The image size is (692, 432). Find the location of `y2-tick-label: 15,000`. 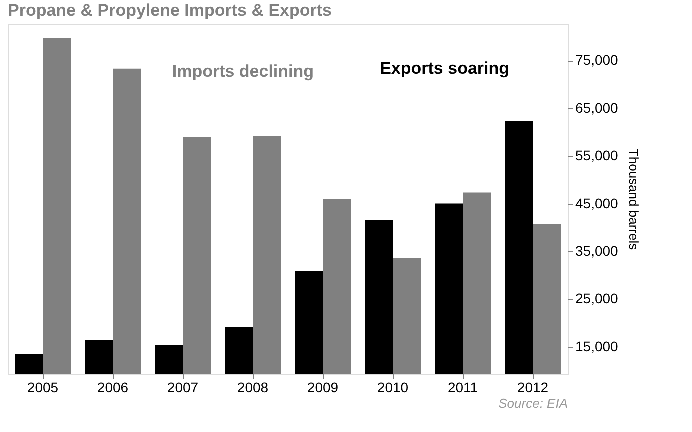

y2-tick-label: 15,000 is located at coordinates (597, 346).